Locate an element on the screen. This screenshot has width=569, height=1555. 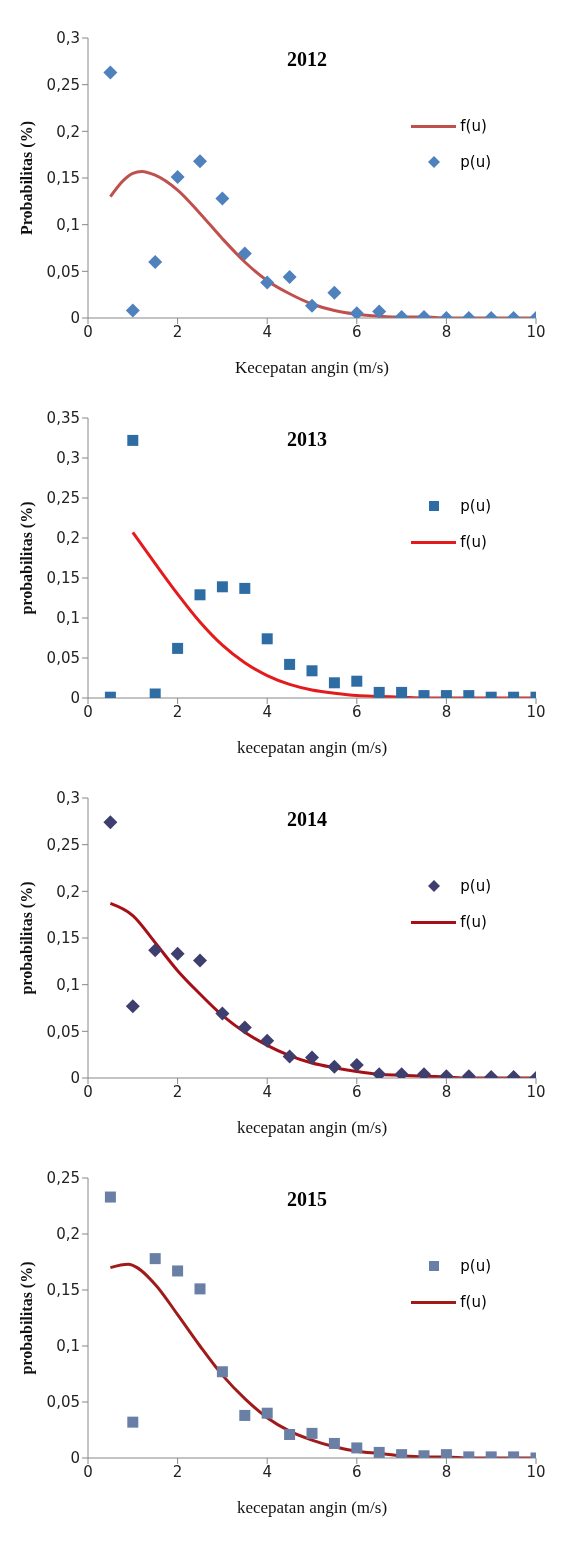
x-tick-label: 2 is located at coordinates (177, 711).